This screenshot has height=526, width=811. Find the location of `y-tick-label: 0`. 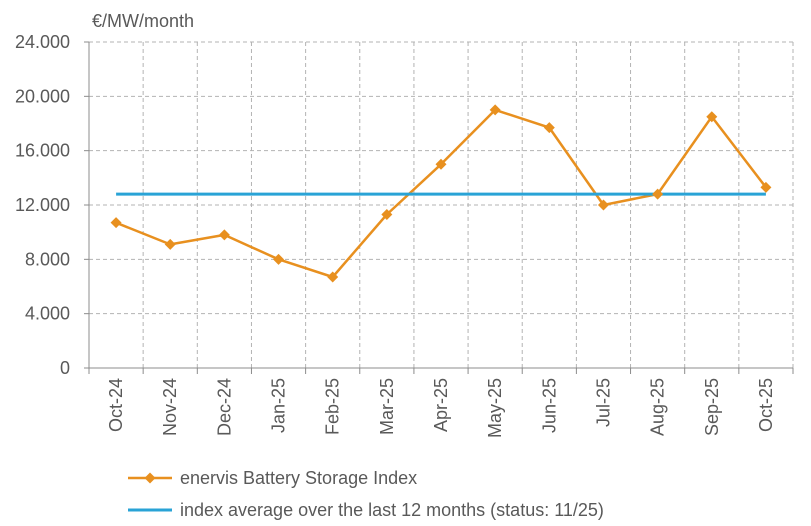

y-tick-label: 0 is located at coordinates (65, 368).